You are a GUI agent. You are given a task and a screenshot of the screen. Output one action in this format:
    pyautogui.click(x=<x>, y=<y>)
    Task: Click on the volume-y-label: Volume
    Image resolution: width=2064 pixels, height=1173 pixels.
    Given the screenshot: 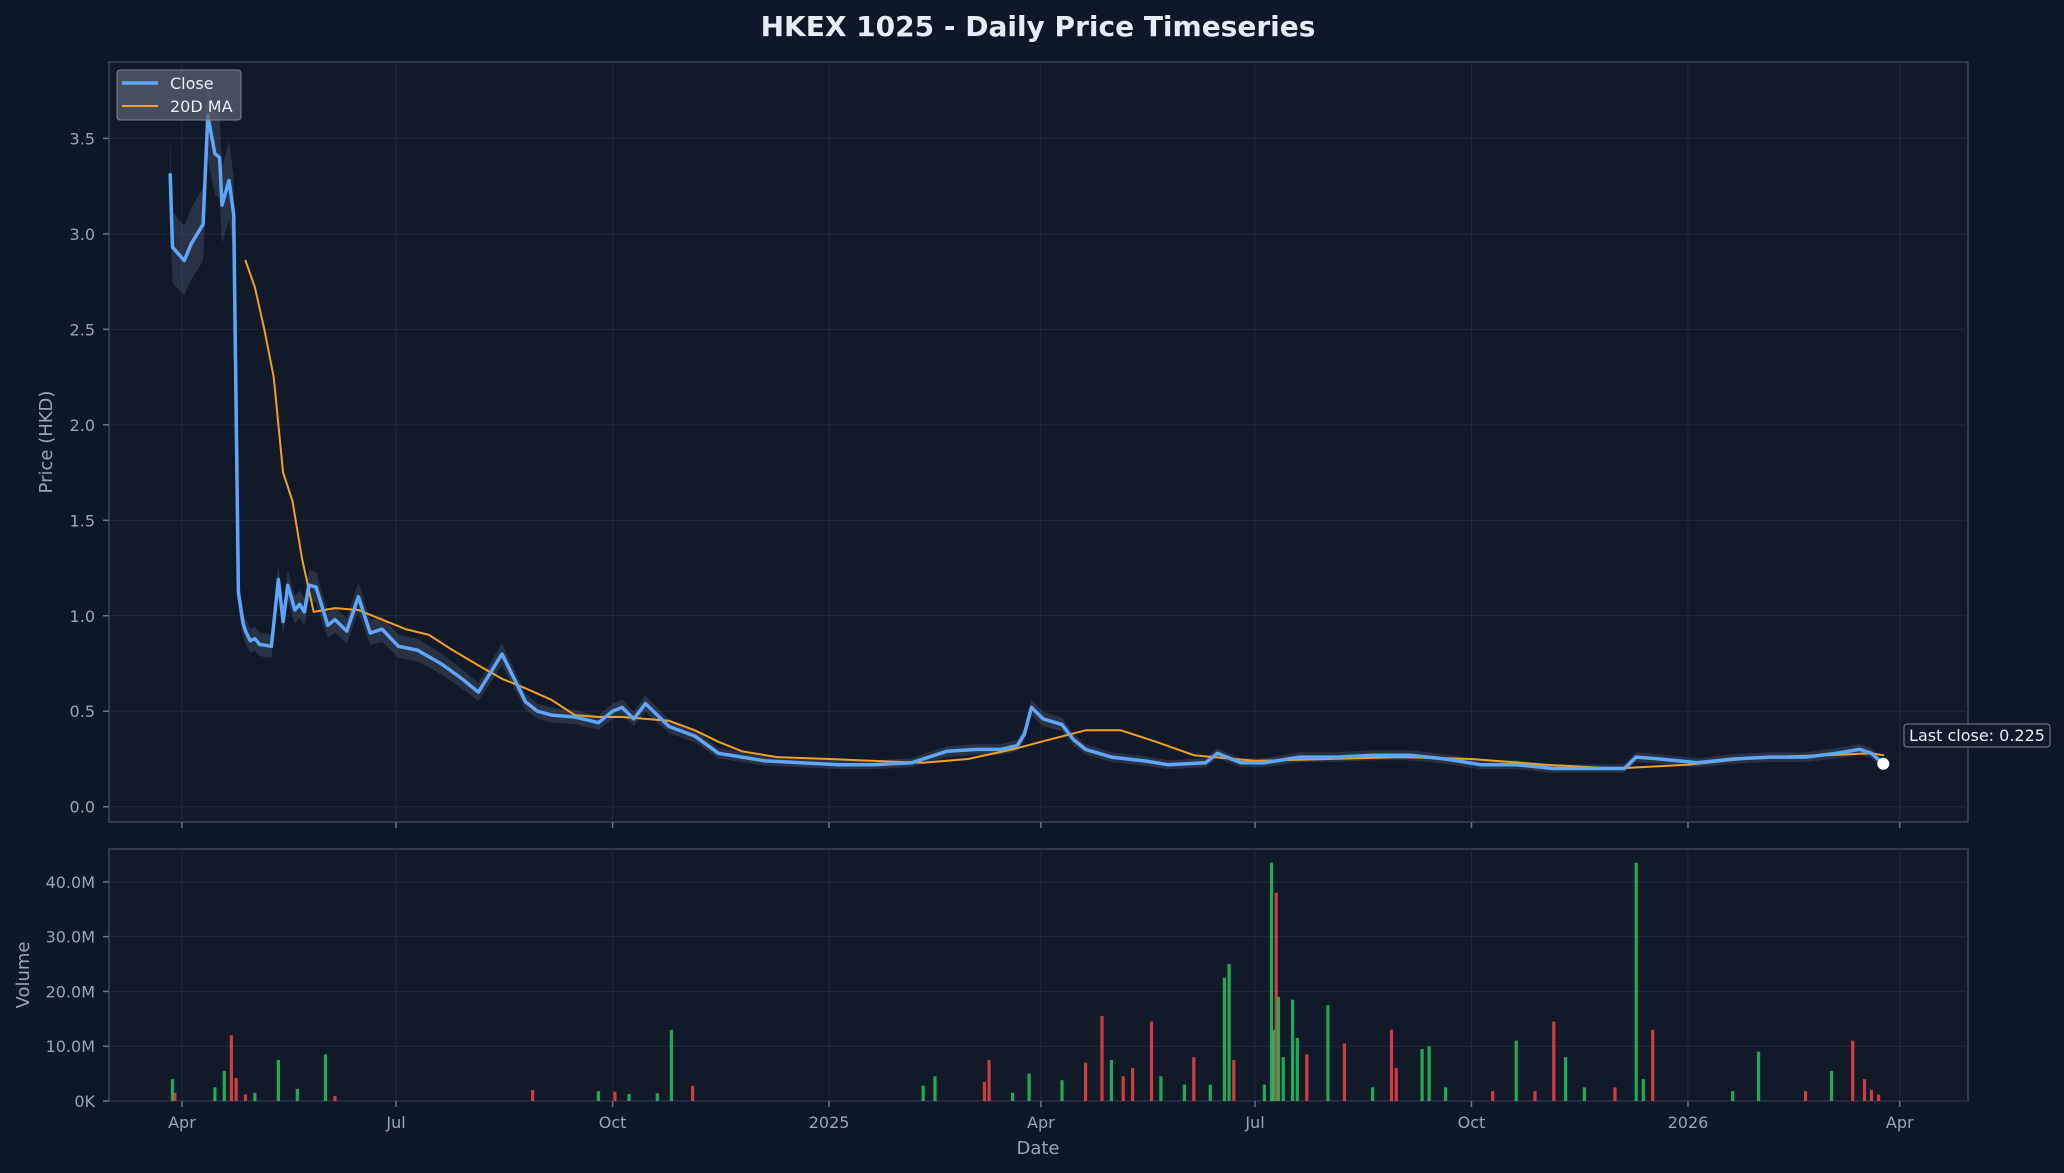 What is the action you would take?
    pyautogui.click(x=23, y=975)
    